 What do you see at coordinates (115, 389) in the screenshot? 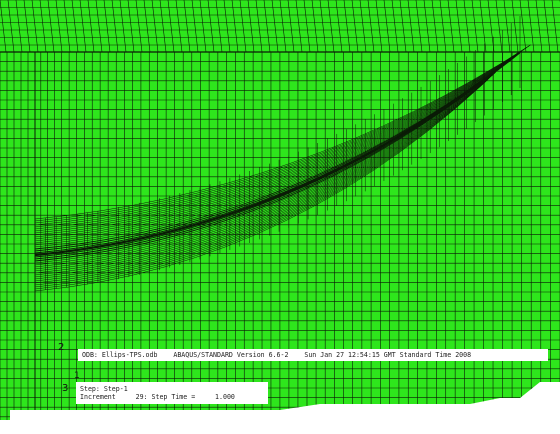
I see `step-name: Step-1` at bounding box center [115, 389].